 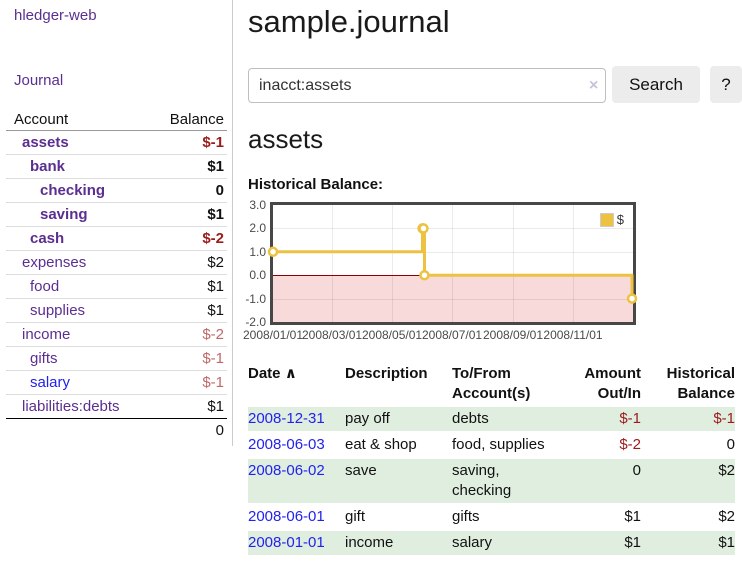 What do you see at coordinates (296, 384) in the screenshot?
I see `date-column-header: Date ∧` at bounding box center [296, 384].